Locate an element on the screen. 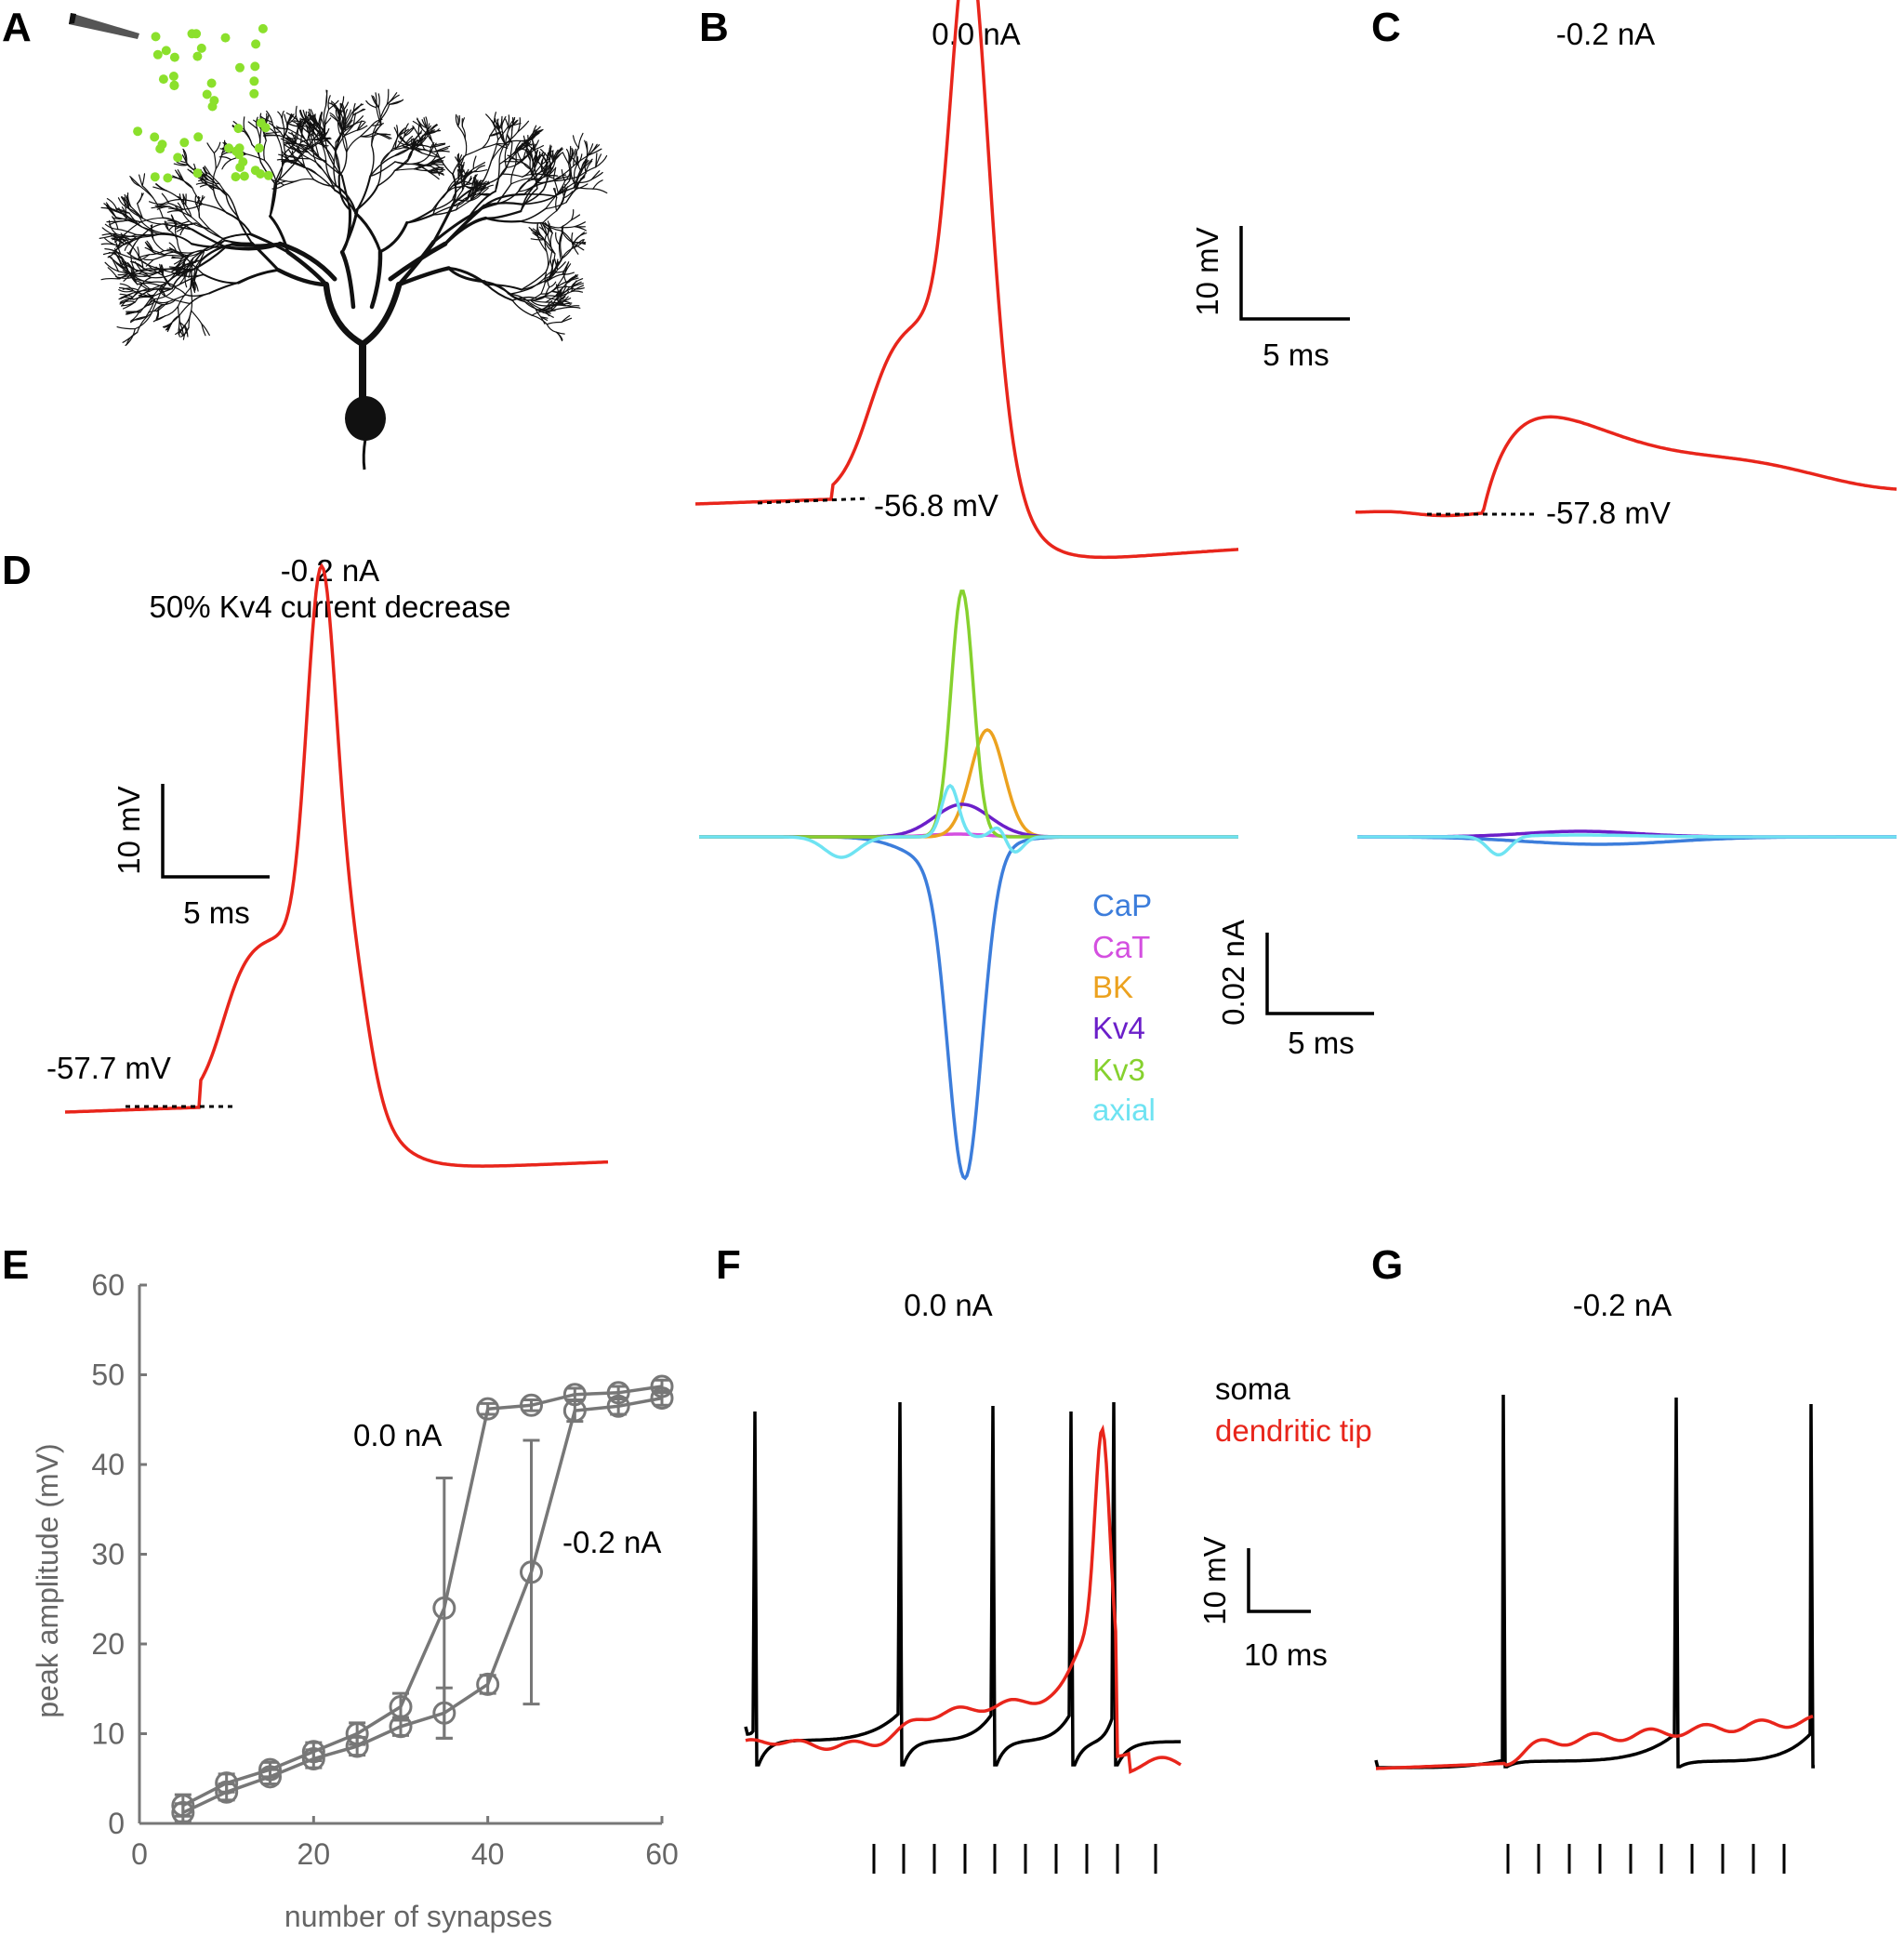  current-trace-kv3 is located at coordinates (968, 714).